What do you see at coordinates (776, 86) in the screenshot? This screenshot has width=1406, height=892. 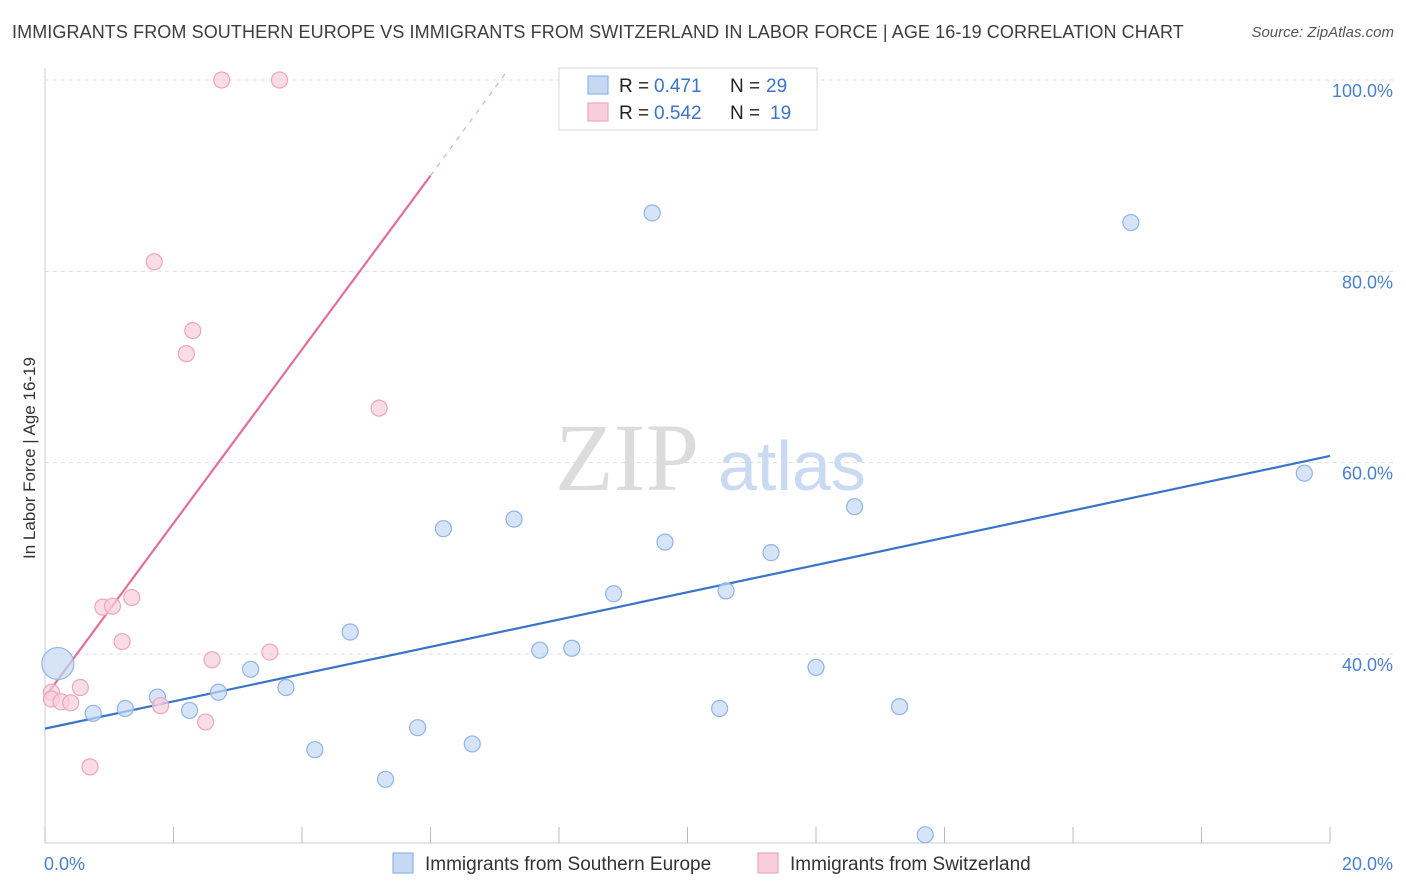 I see `legend-n-value-1: 29` at bounding box center [776, 86].